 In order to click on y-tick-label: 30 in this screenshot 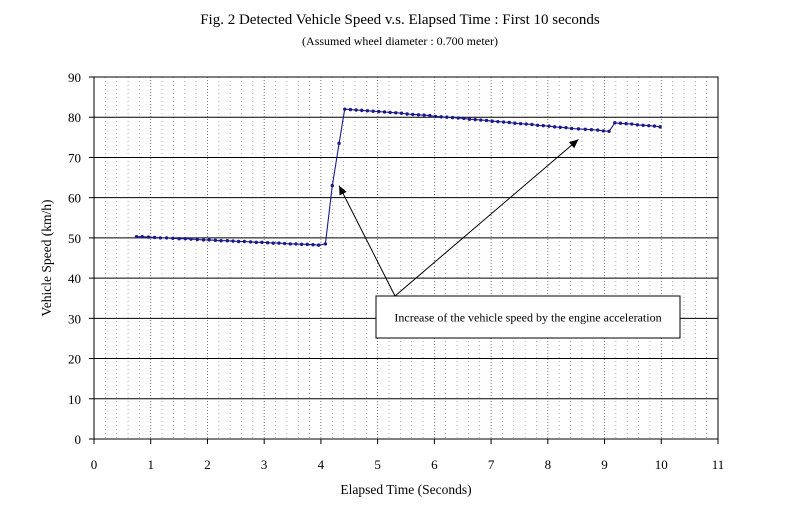, I will do `click(74, 318)`.